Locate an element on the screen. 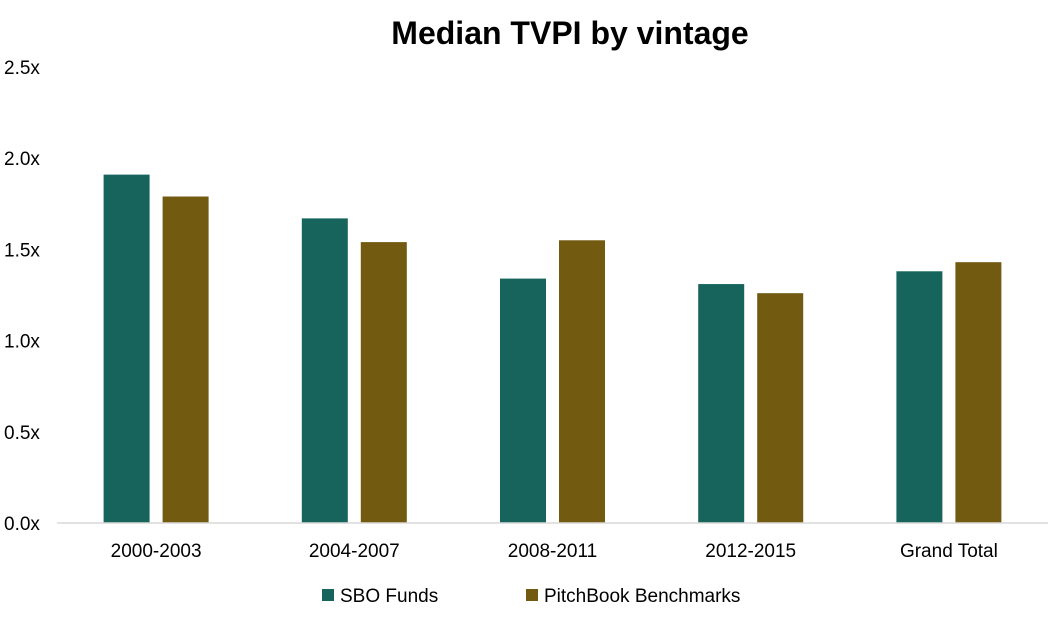 The width and height of the screenshot is (1052, 621). y-tick-label: 1.5x is located at coordinates (22, 250).